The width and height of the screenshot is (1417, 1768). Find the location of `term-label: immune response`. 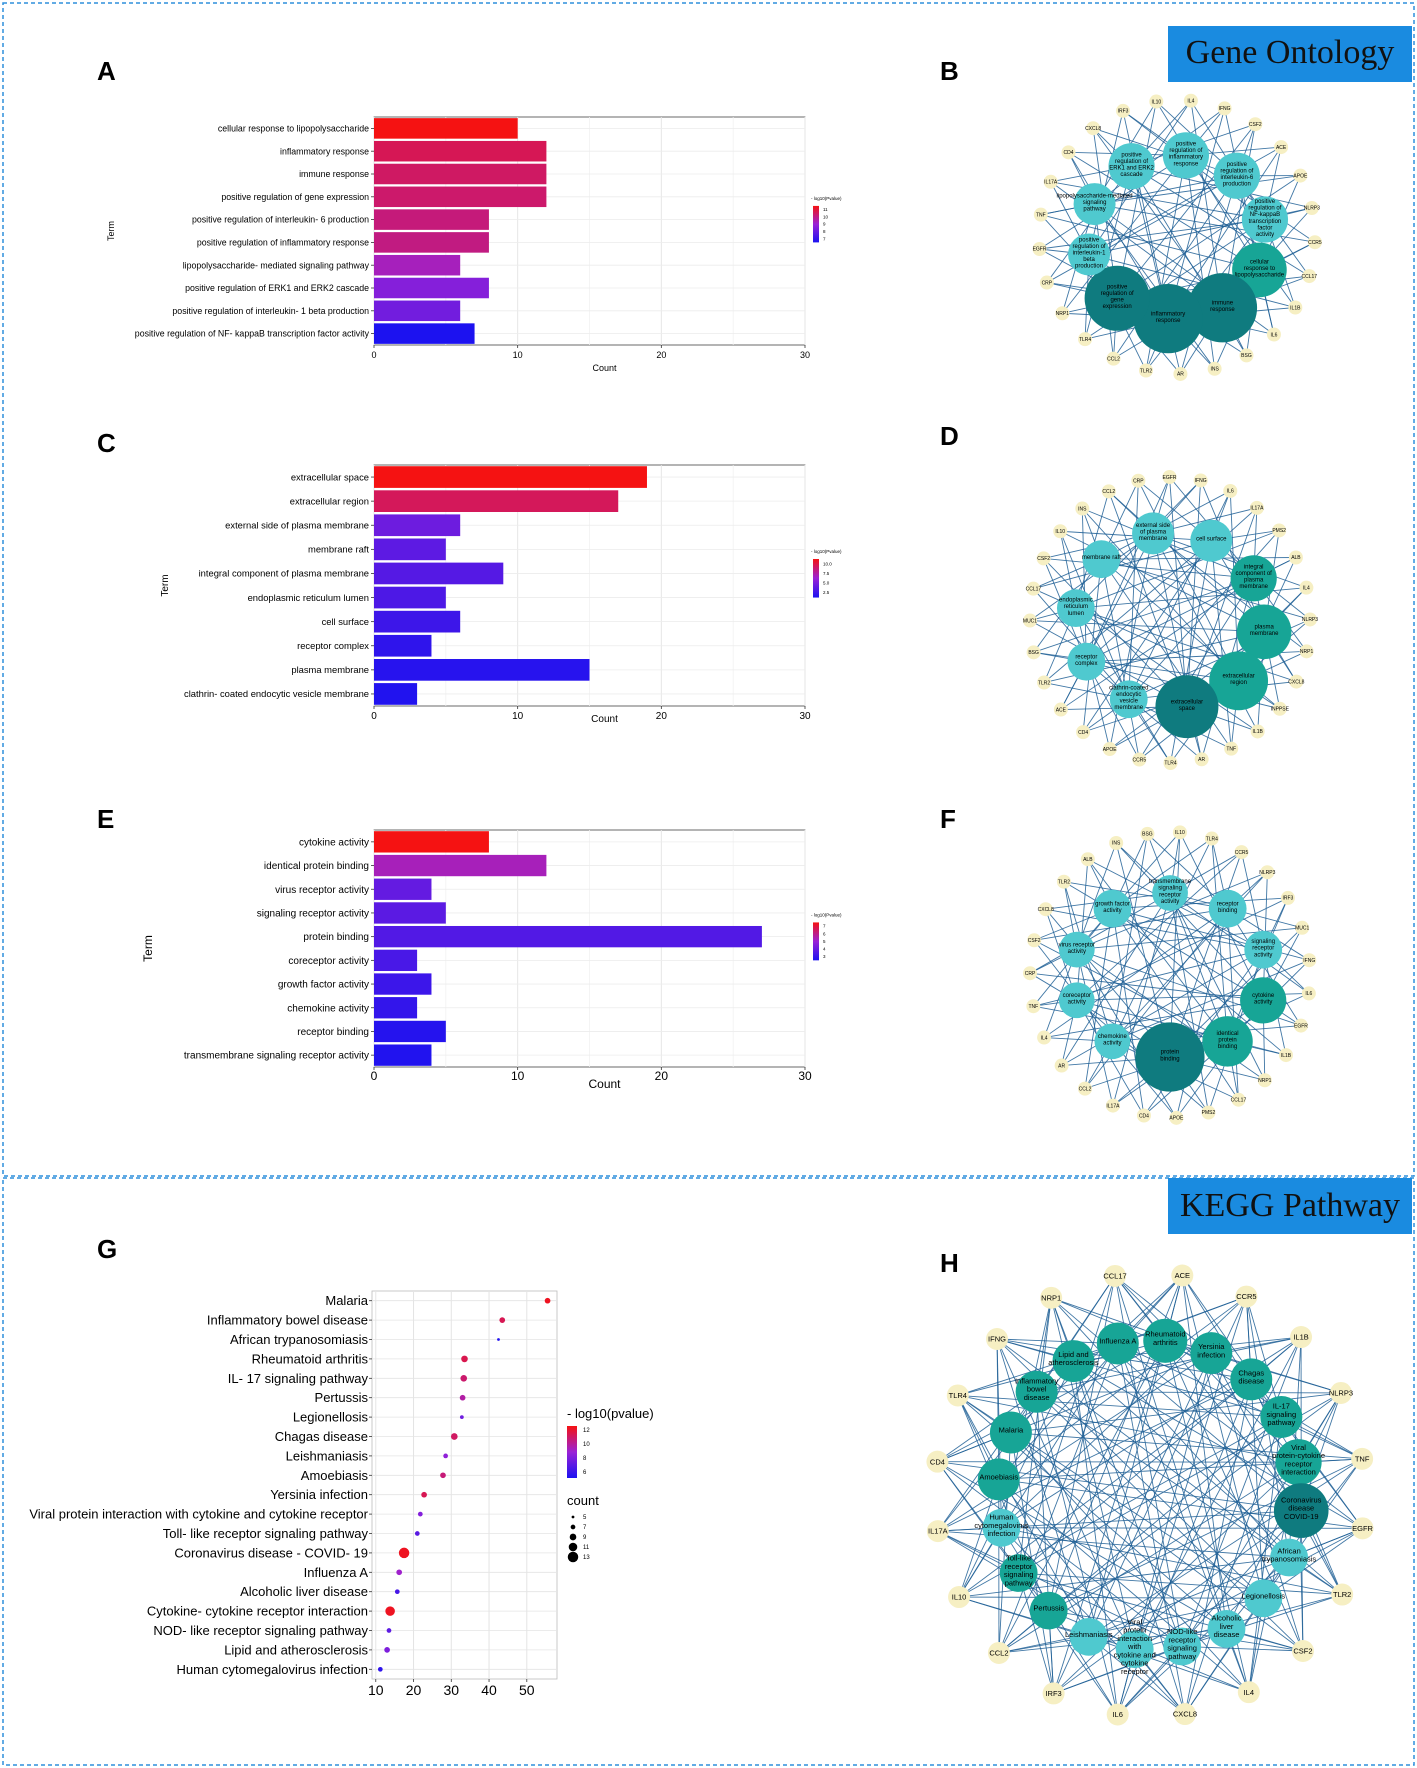

term-label: immune response is located at coordinates (1222, 306).